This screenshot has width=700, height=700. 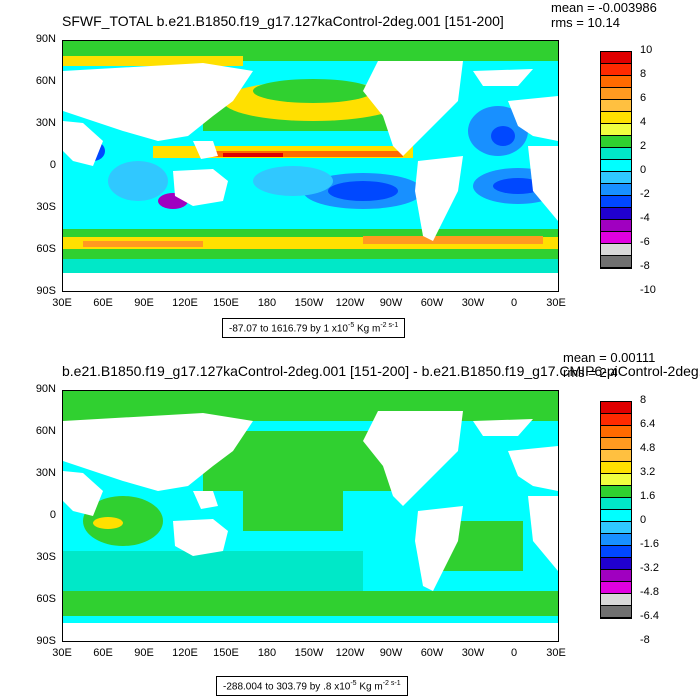 I want to click on top-range-exp: -5, so click(x=351, y=325).